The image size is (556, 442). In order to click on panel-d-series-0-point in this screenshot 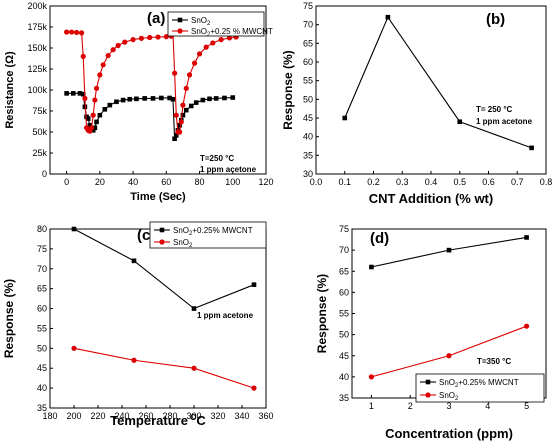, I will do `click(371, 267)`.